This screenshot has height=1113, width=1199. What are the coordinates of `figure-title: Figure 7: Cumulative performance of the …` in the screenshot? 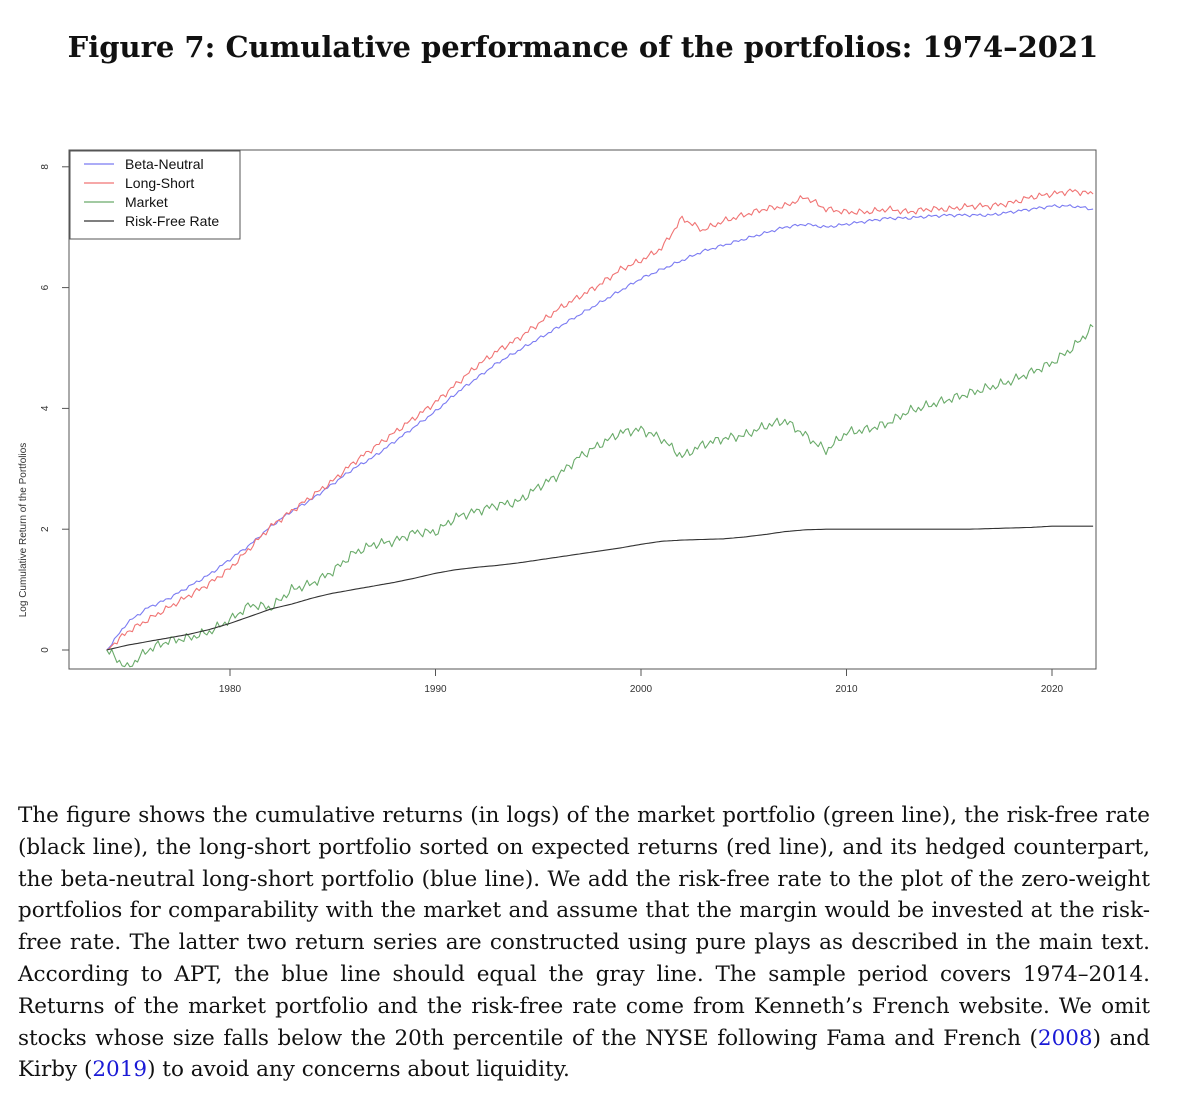 It's located at (583, 47).